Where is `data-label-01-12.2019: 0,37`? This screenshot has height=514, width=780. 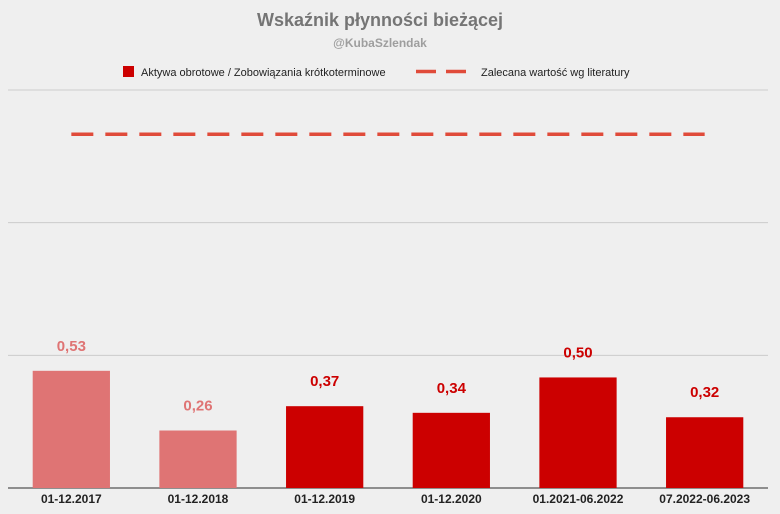 data-label-01-12.2019: 0,37 is located at coordinates (324, 381).